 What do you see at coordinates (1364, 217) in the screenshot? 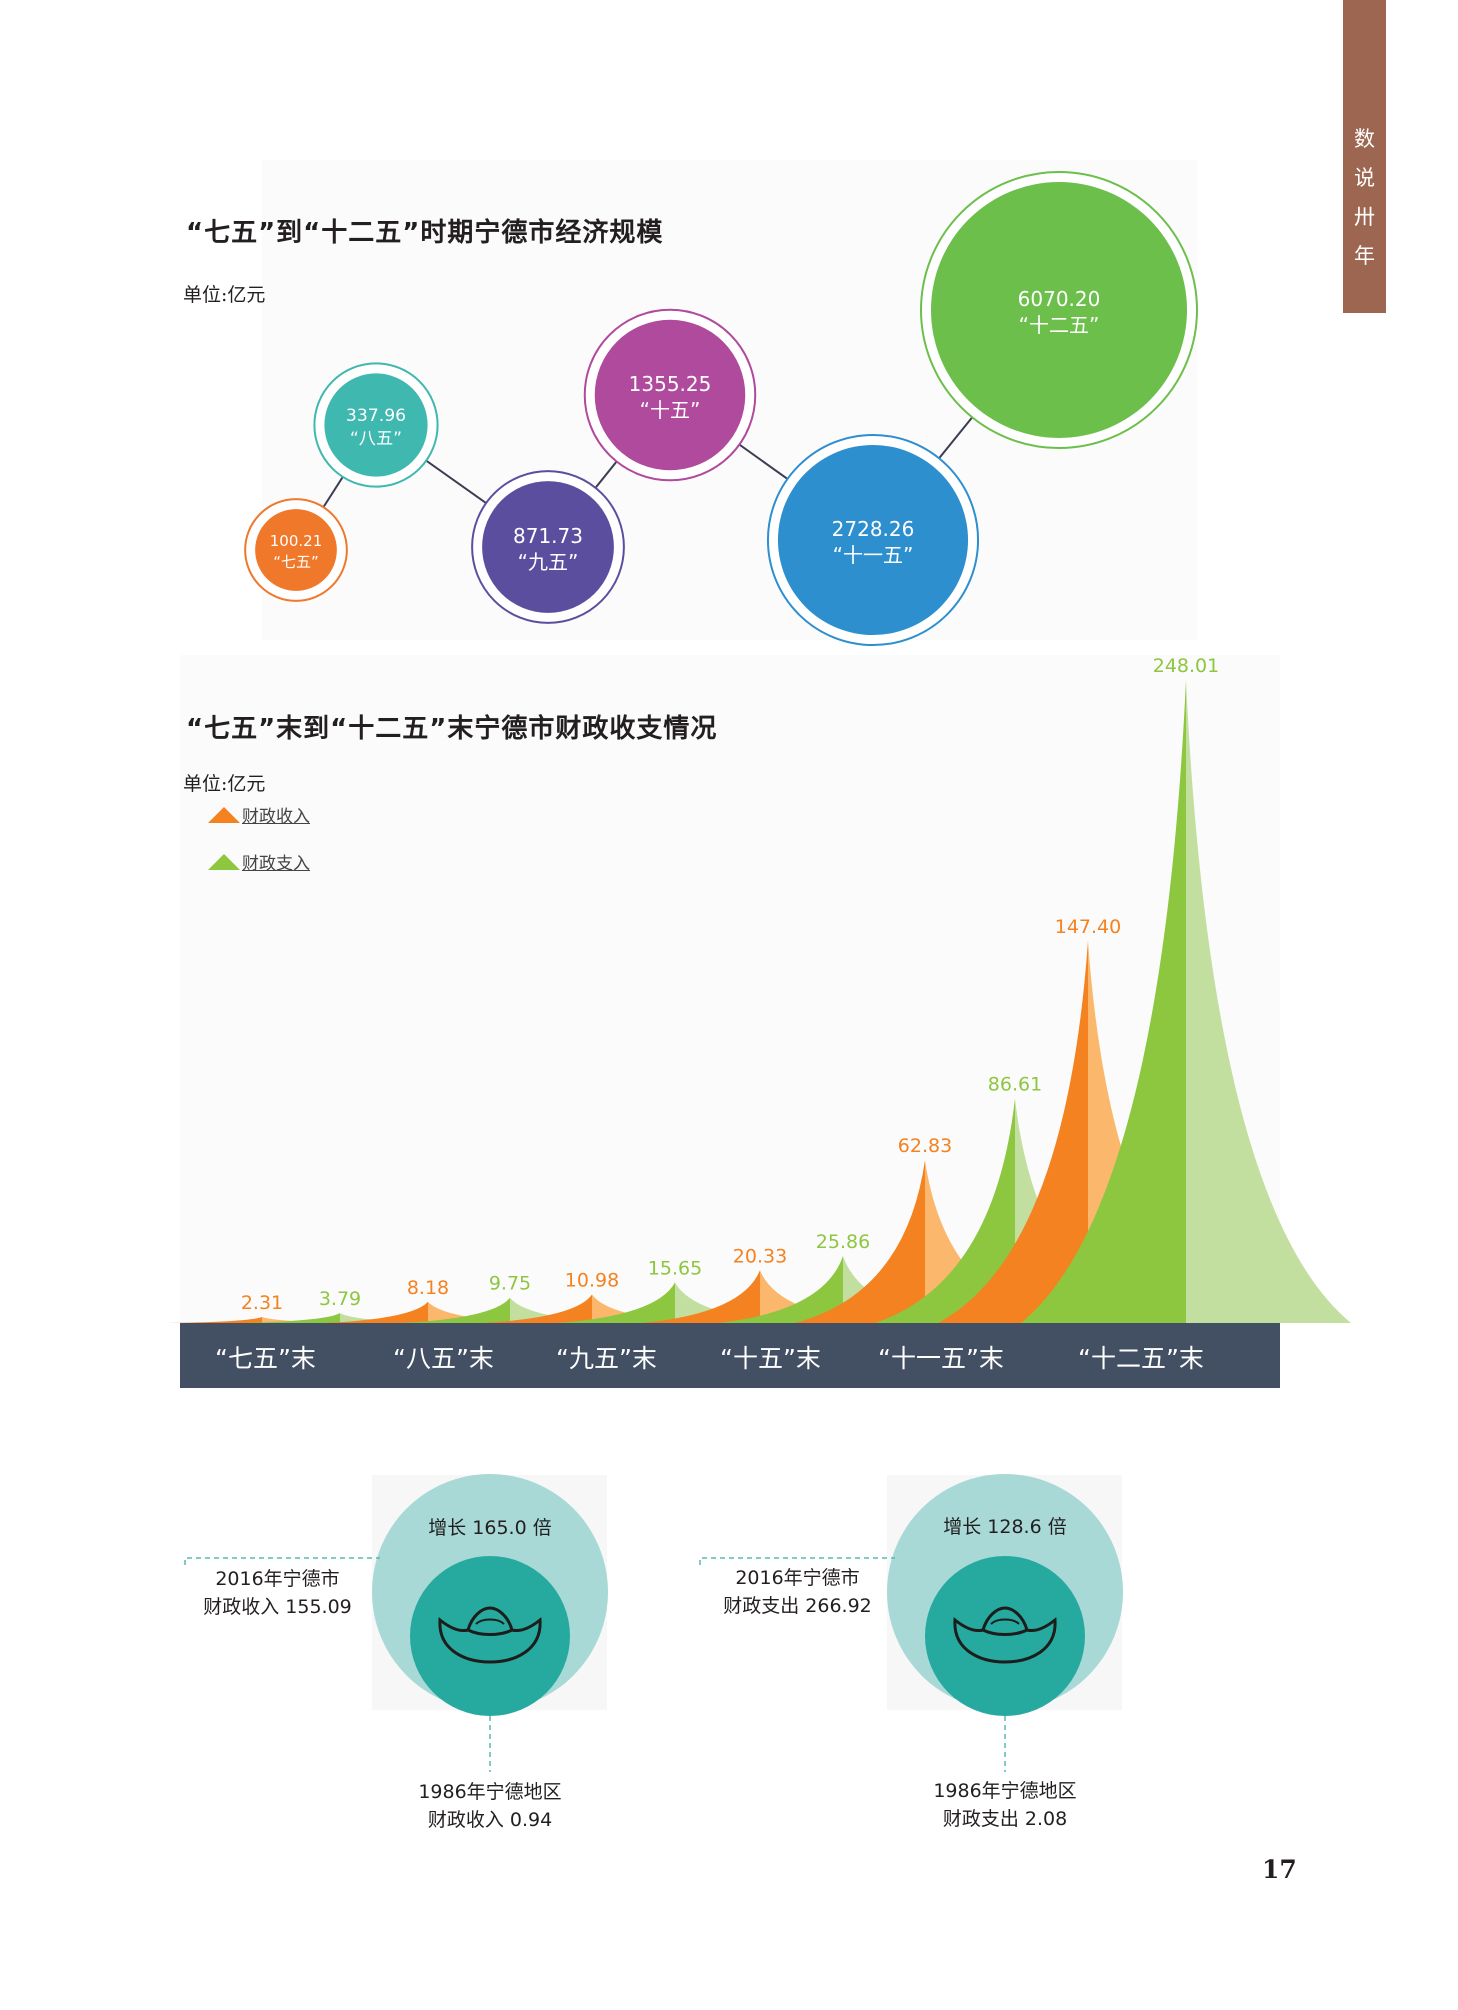
I see `side-tab-char: 卅` at bounding box center [1364, 217].